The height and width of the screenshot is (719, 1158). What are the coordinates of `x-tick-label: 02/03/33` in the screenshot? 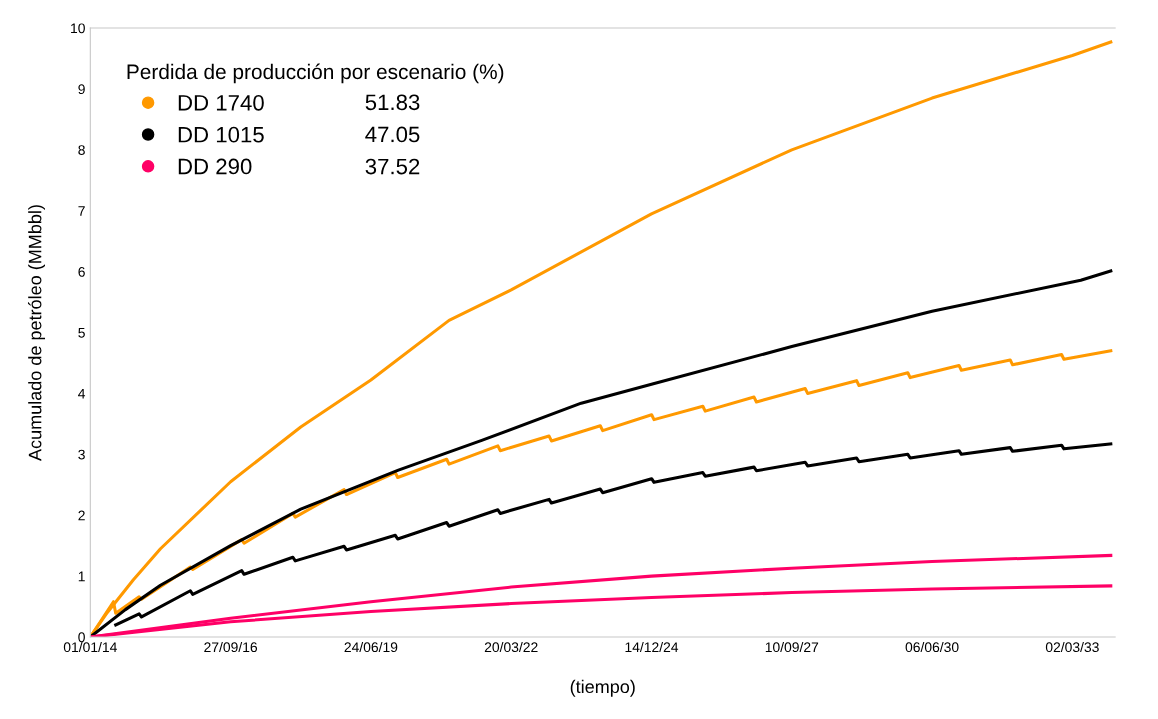 It's located at (1072, 647).